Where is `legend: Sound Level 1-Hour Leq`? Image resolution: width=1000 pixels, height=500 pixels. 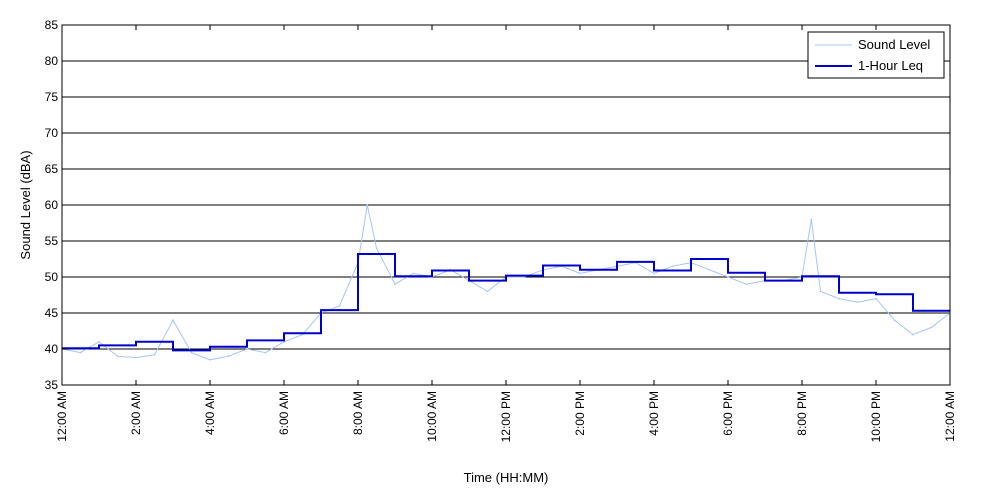
legend: Sound Level 1-Hour Leq is located at coordinates (876, 55).